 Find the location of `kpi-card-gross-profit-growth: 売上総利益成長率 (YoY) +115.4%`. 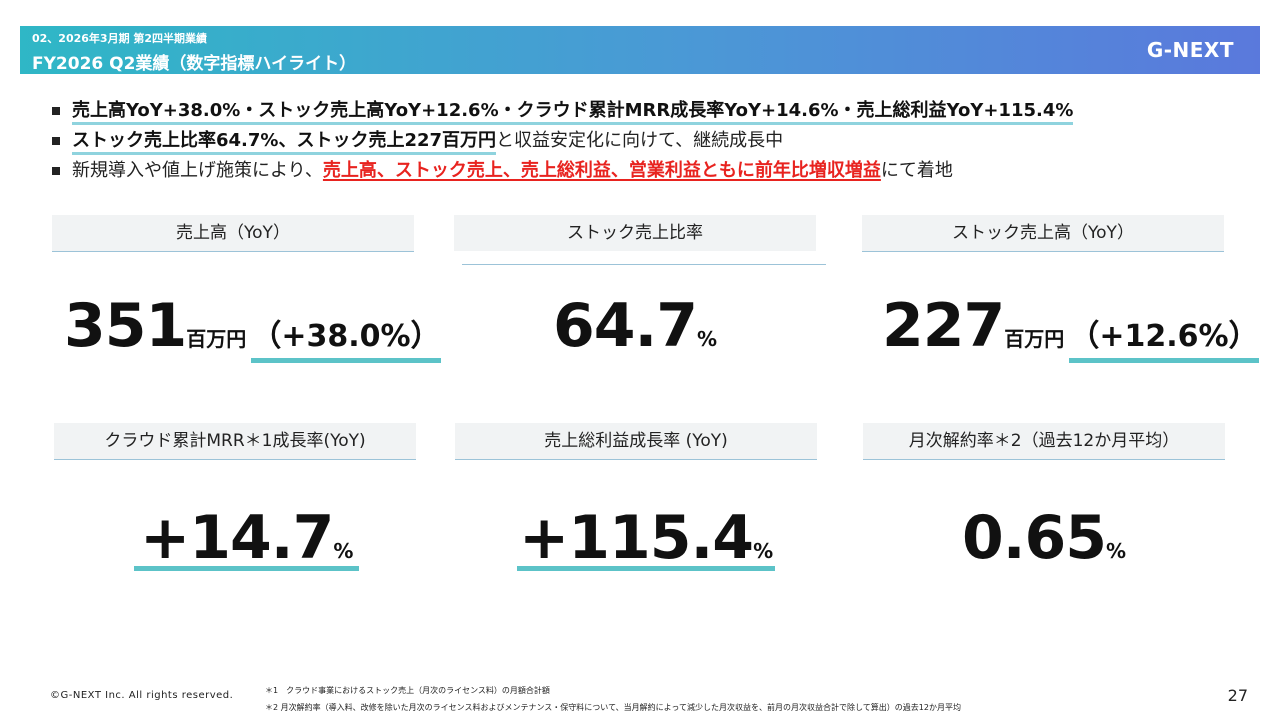

kpi-card-gross-profit-growth: 売上総利益成長率 (YoY) +115.4% is located at coordinates (636, 498).